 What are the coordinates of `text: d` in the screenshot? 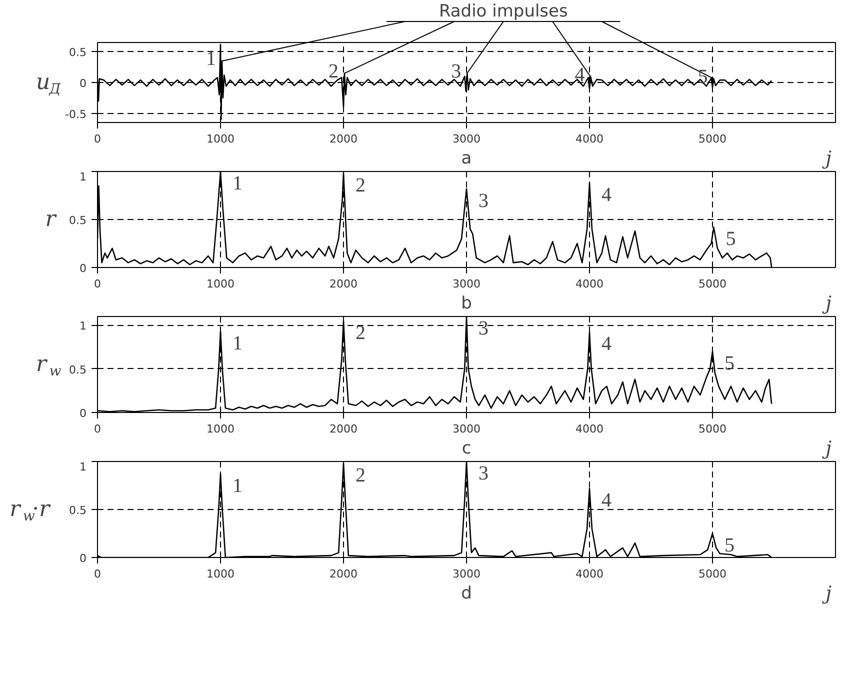 It's located at (466, 594).